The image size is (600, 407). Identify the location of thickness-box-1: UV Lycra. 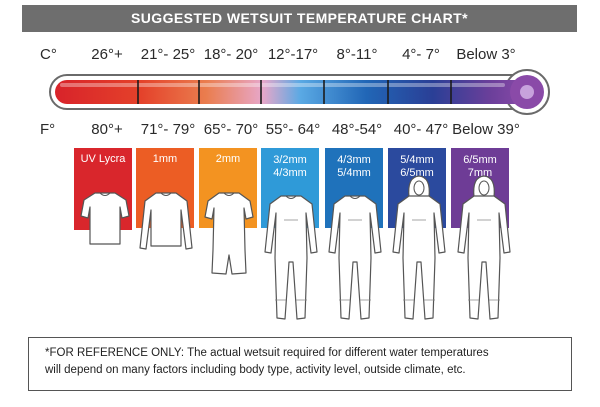
(103, 189).